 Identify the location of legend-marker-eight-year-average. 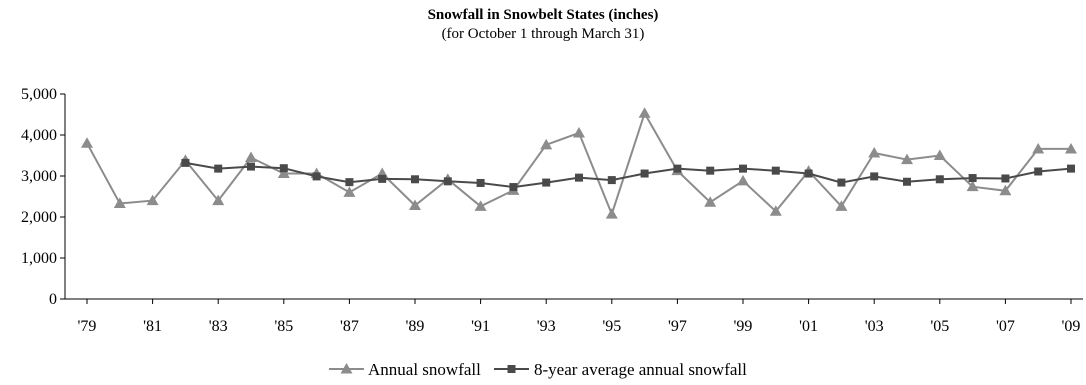
(511, 369).